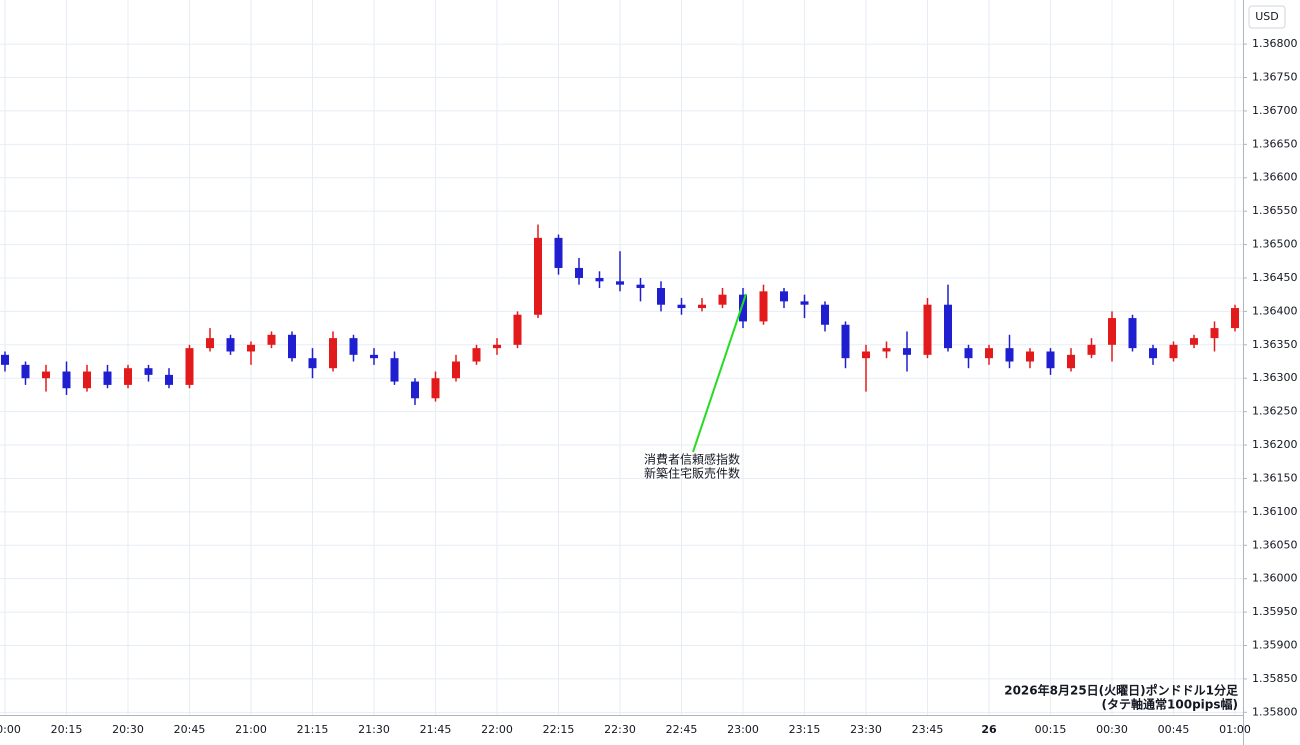 Image resolution: width=1300 pixels, height=745 pixels. I want to click on x-tick-label: 01:00, so click(1235, 729).